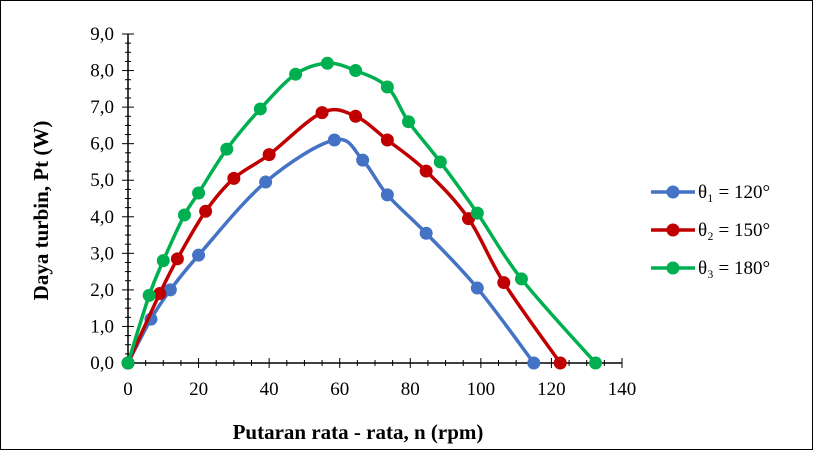 The height and width of the screenshot is (451, 813). Describe the element at coordinates (481, 389) in the screenshot. I see `x-tick-label: 100` at that location.